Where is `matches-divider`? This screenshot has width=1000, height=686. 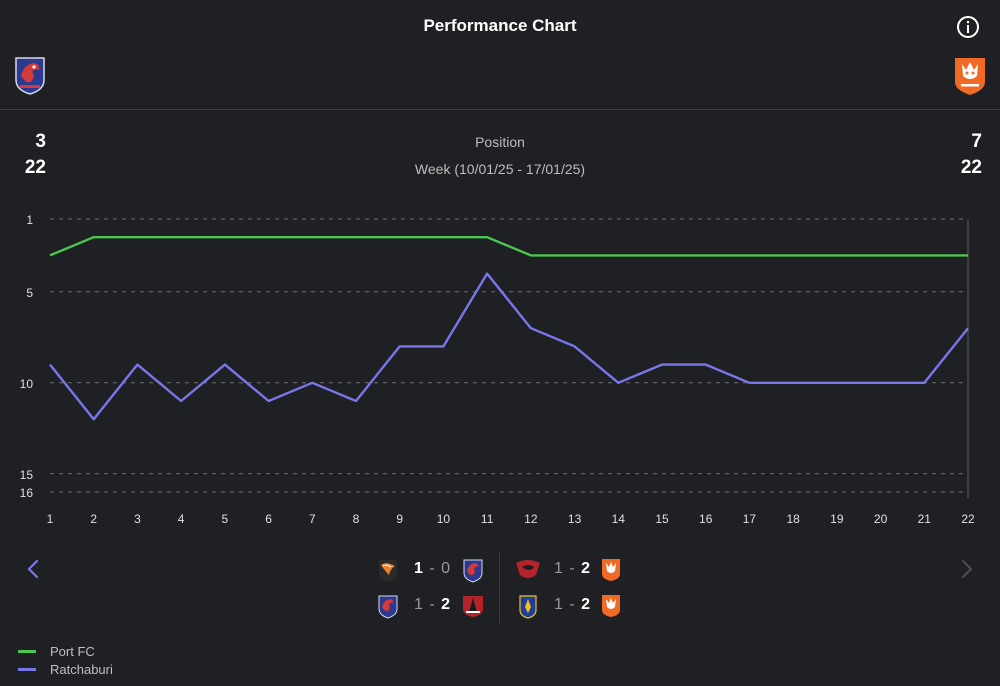 matches-divider is located at coordinates (499, 587).